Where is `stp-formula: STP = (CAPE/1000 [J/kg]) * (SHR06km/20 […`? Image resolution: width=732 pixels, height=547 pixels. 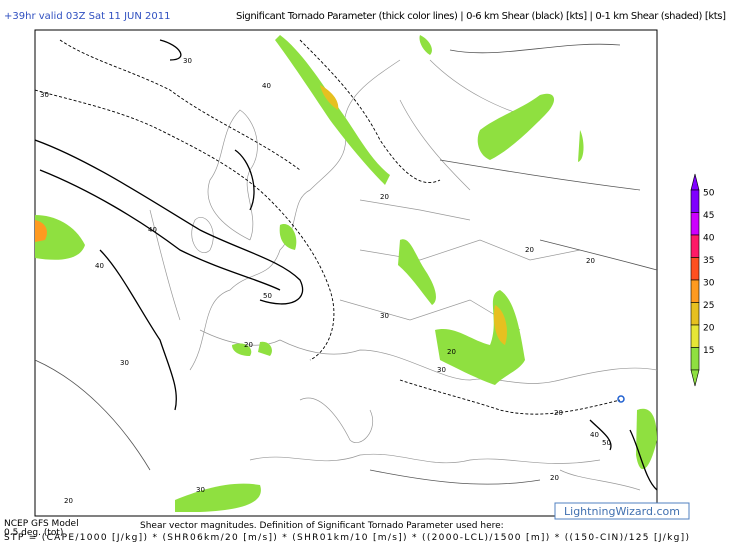
stp-formula: STP = (CAPE/1000 [J/kg]) * (SHR06km/20 [… is located at coordinates (346, 538).